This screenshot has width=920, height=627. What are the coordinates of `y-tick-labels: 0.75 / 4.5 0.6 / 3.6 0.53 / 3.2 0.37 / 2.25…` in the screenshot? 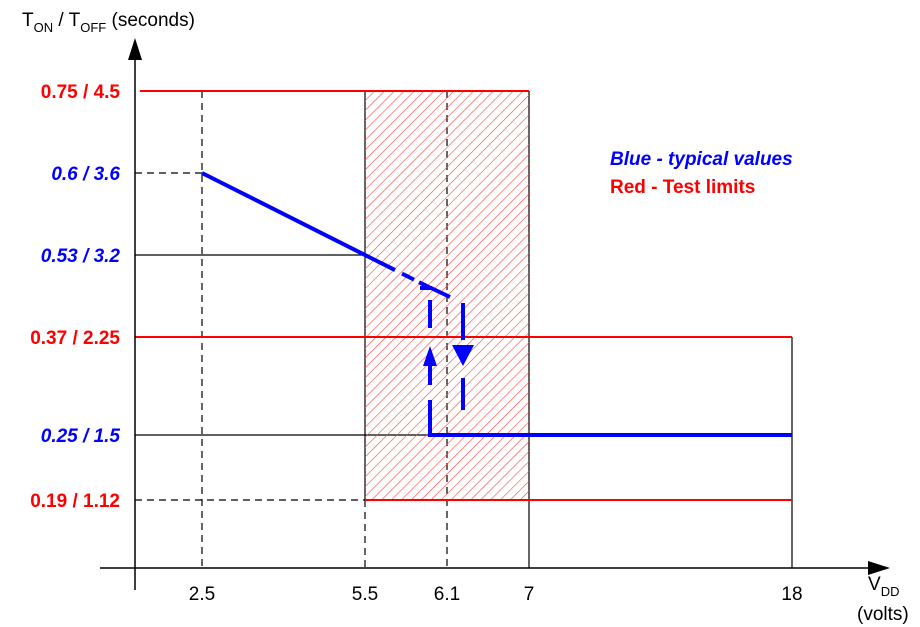 It's located at (75, 297).